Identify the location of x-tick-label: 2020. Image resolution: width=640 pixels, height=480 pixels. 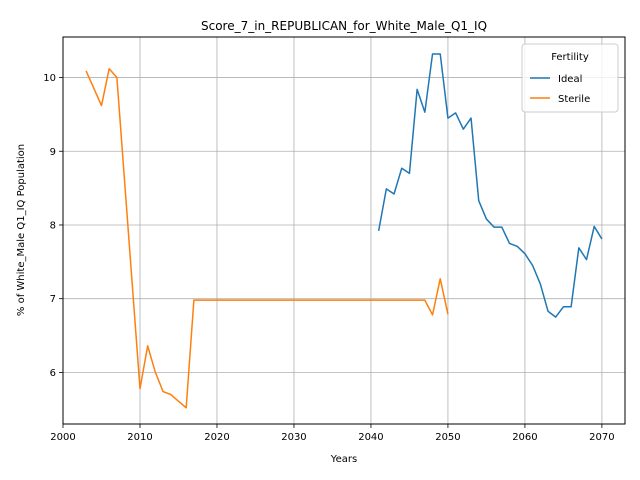
(216, 437).